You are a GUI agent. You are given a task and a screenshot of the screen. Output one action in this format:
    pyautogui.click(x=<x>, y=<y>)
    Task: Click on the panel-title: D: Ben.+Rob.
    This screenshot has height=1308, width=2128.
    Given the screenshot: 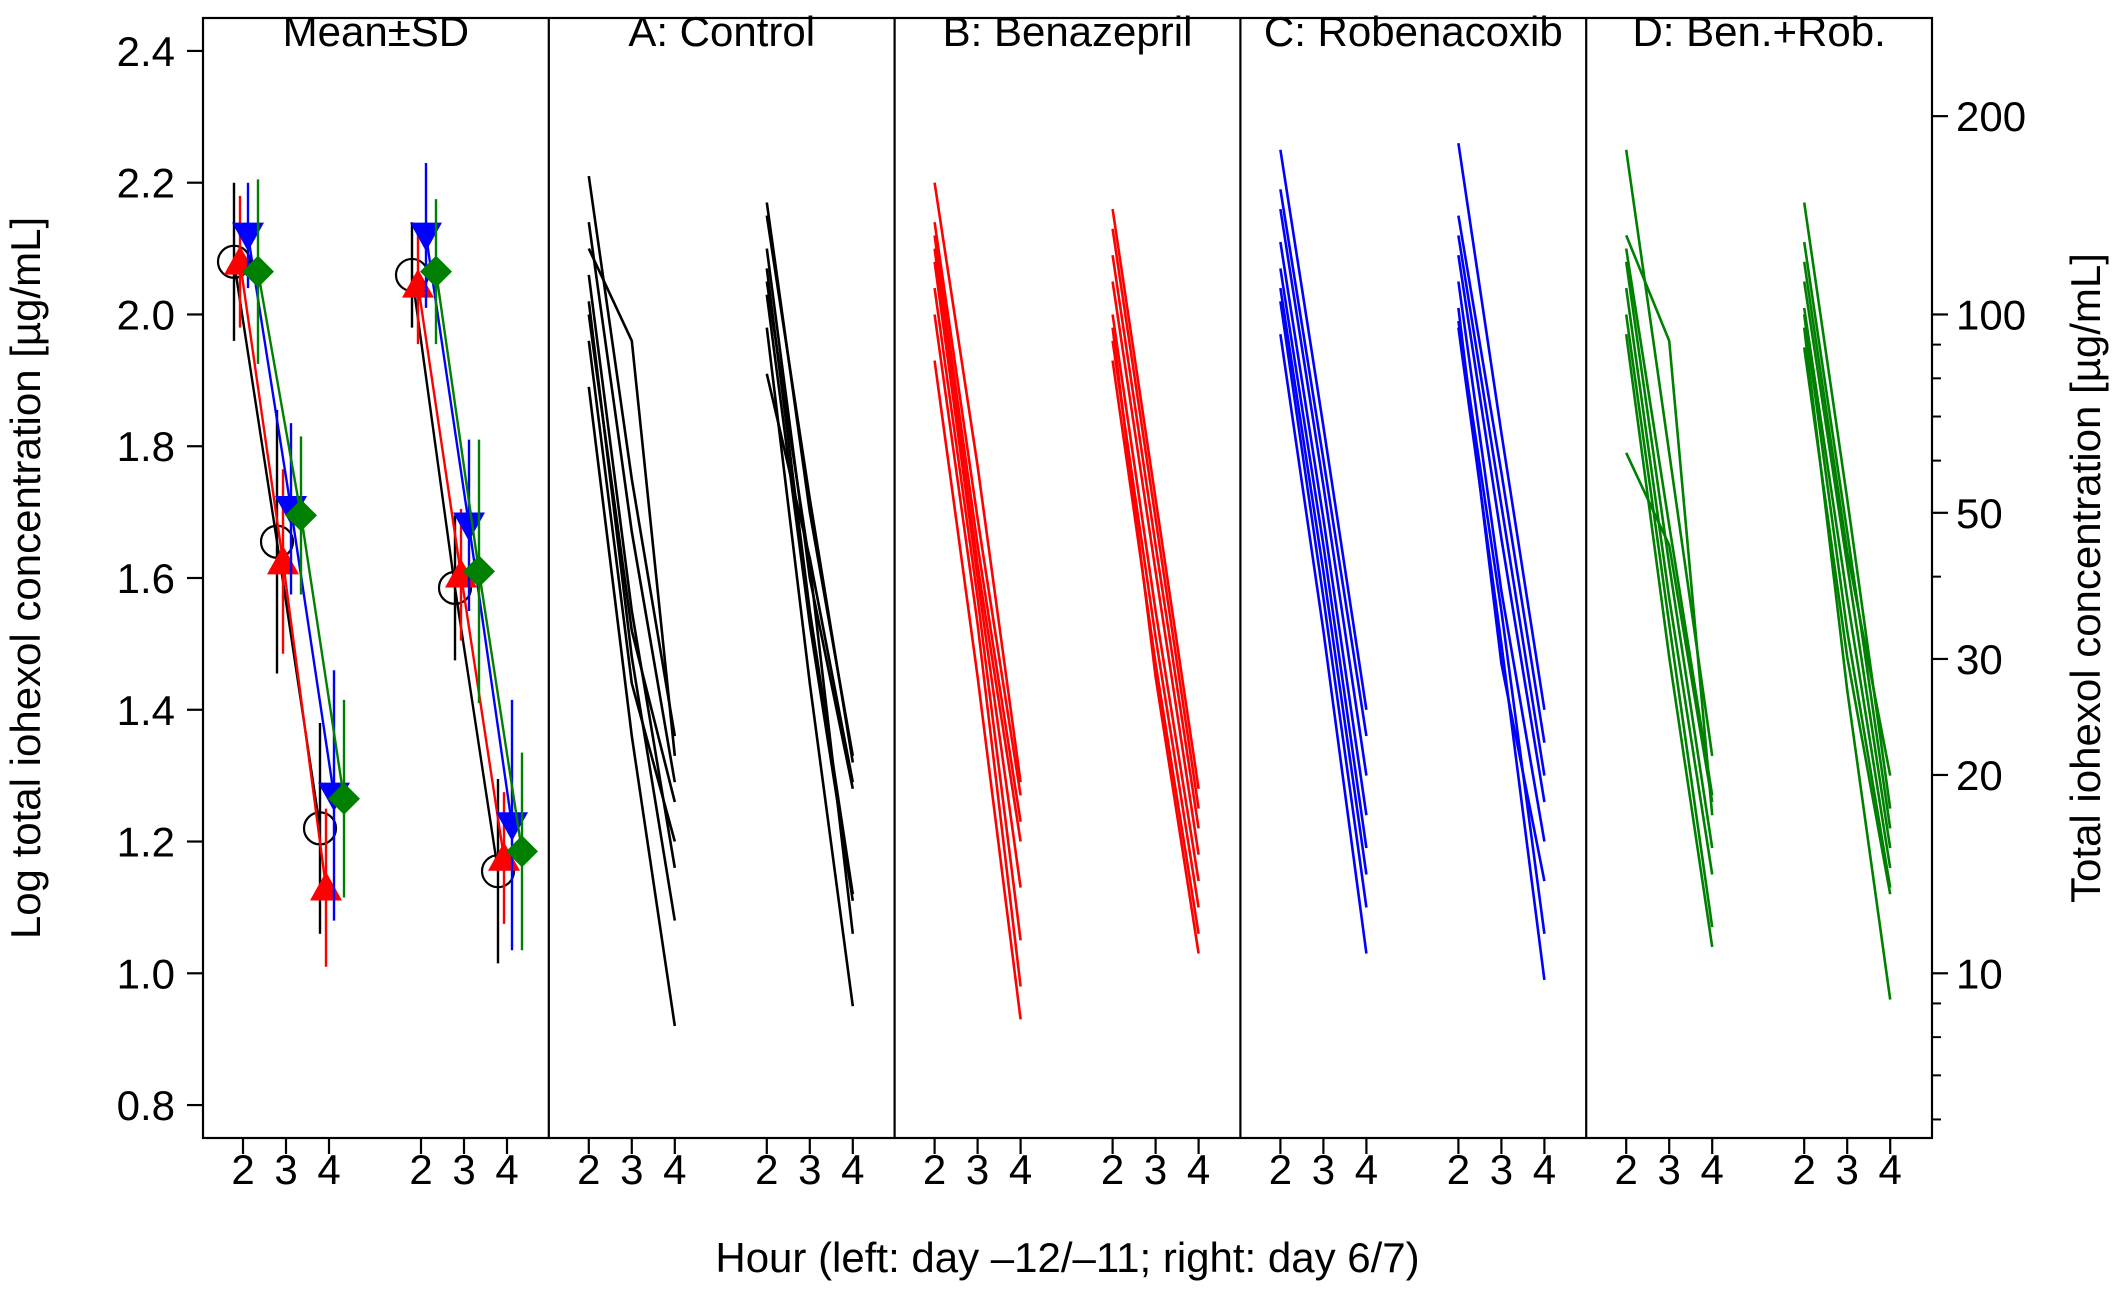 What is the action you would take?
    pyautogui.click(x=1758, y=31)
    